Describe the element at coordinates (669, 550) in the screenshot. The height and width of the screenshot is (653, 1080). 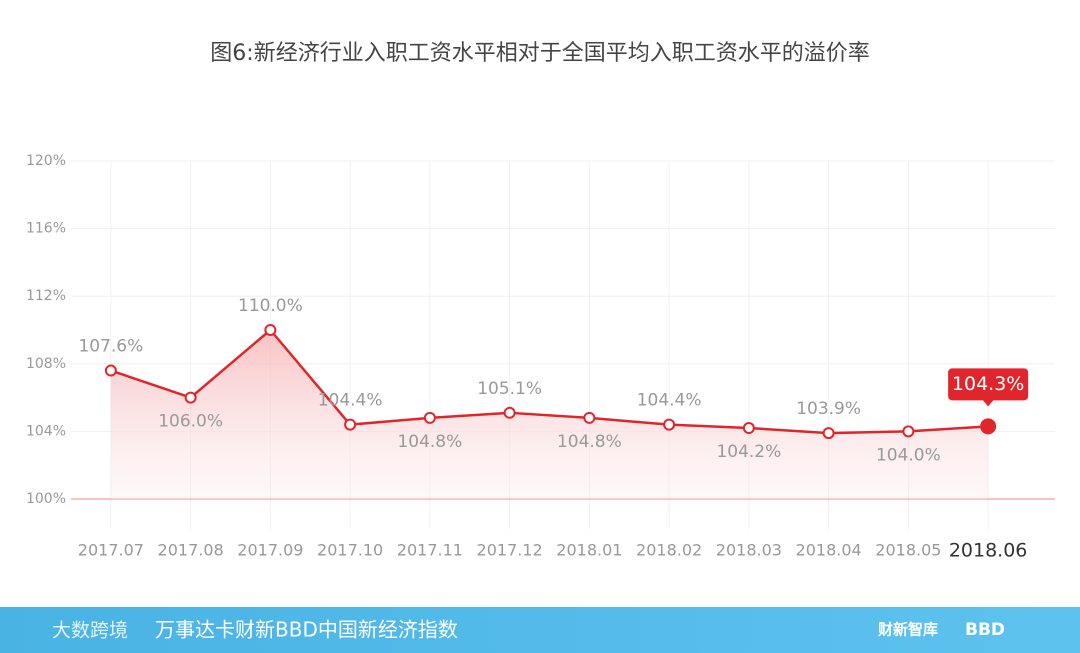
I see `x-tick-label: 2018.02` at that location.